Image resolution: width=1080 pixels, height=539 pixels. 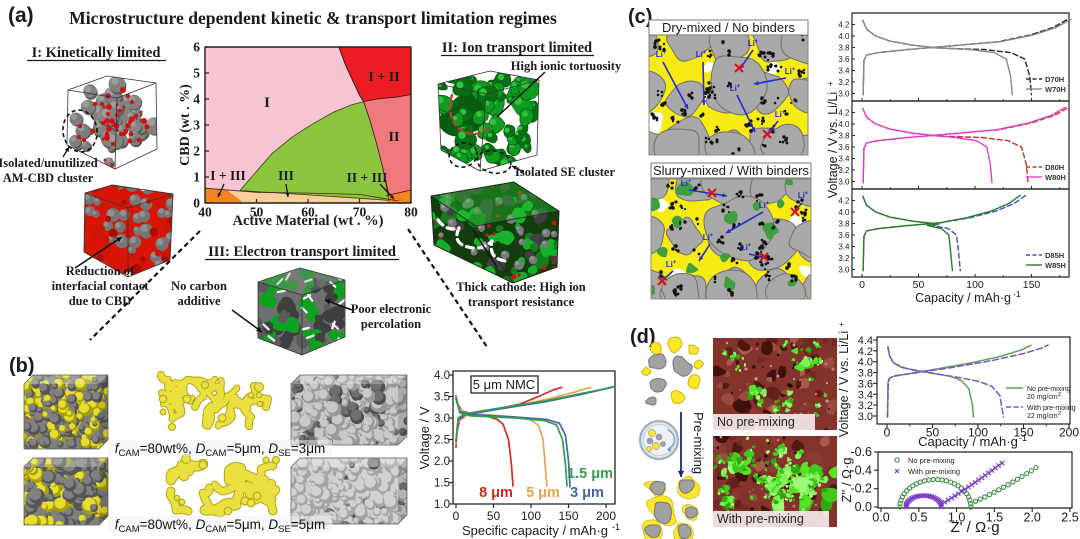 I want to click on svg-text: 150, so click(x=1032, y=285).